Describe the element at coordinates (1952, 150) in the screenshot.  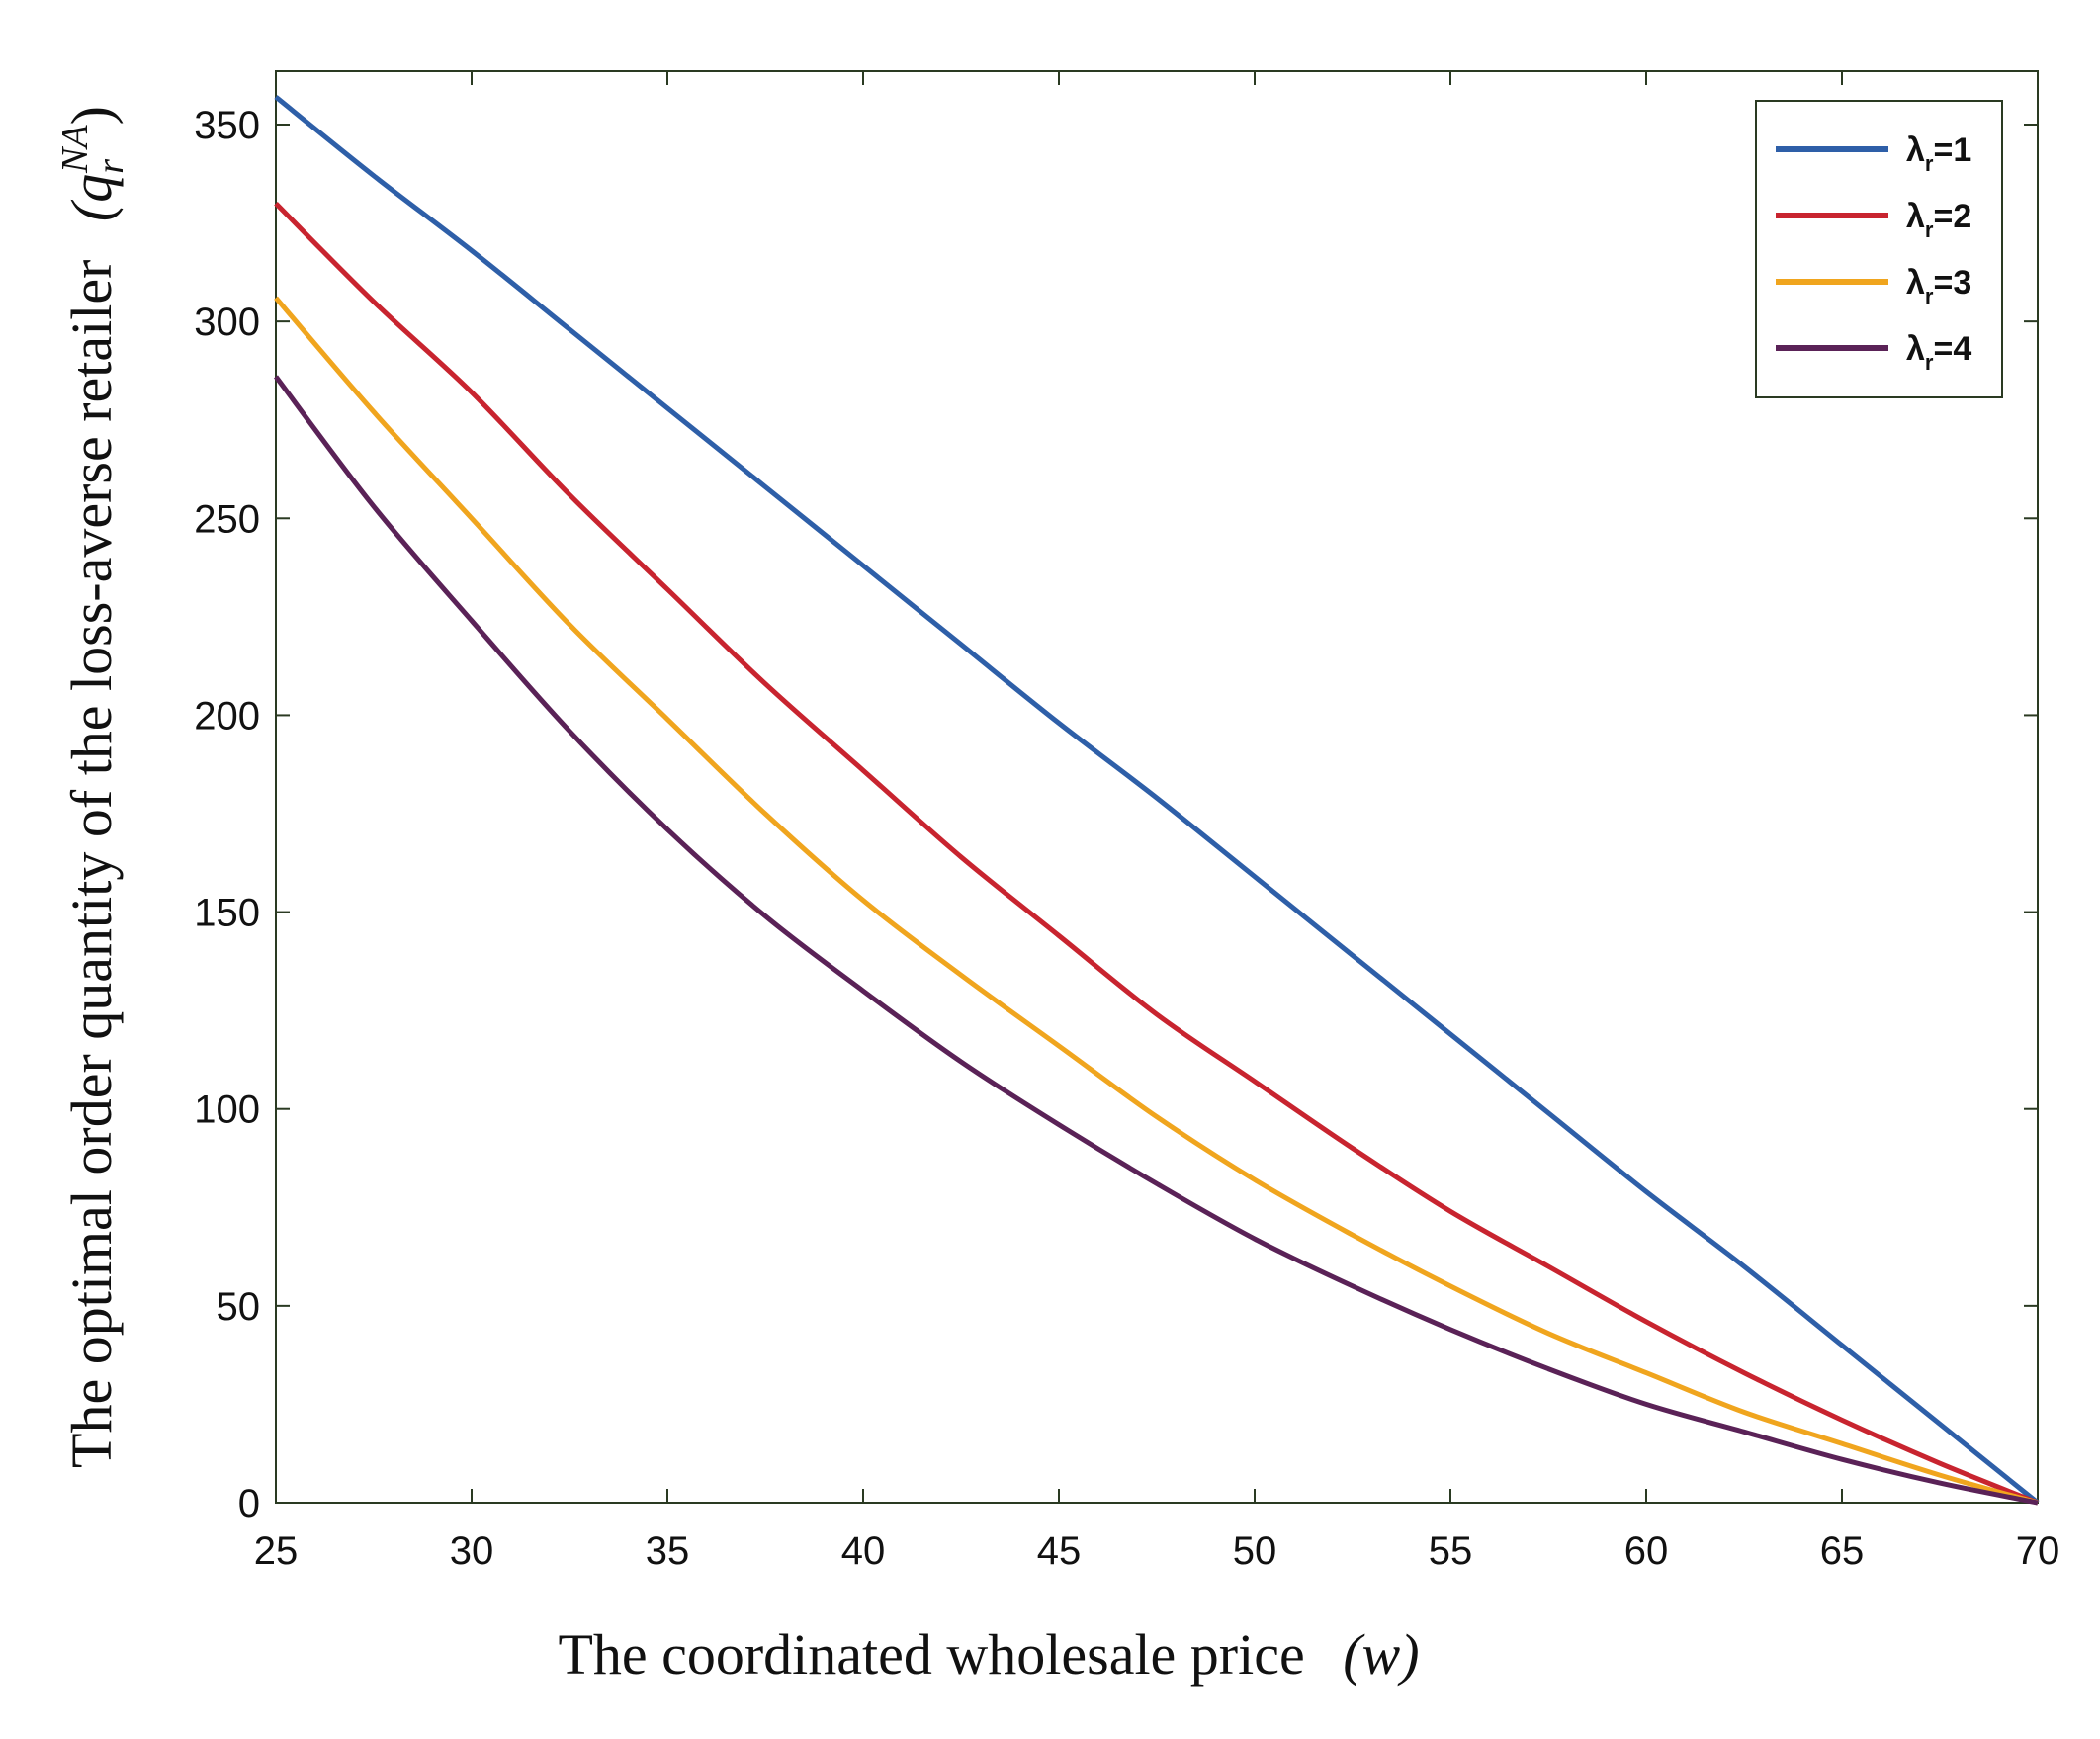
I see `legend-value: =1` at that location.